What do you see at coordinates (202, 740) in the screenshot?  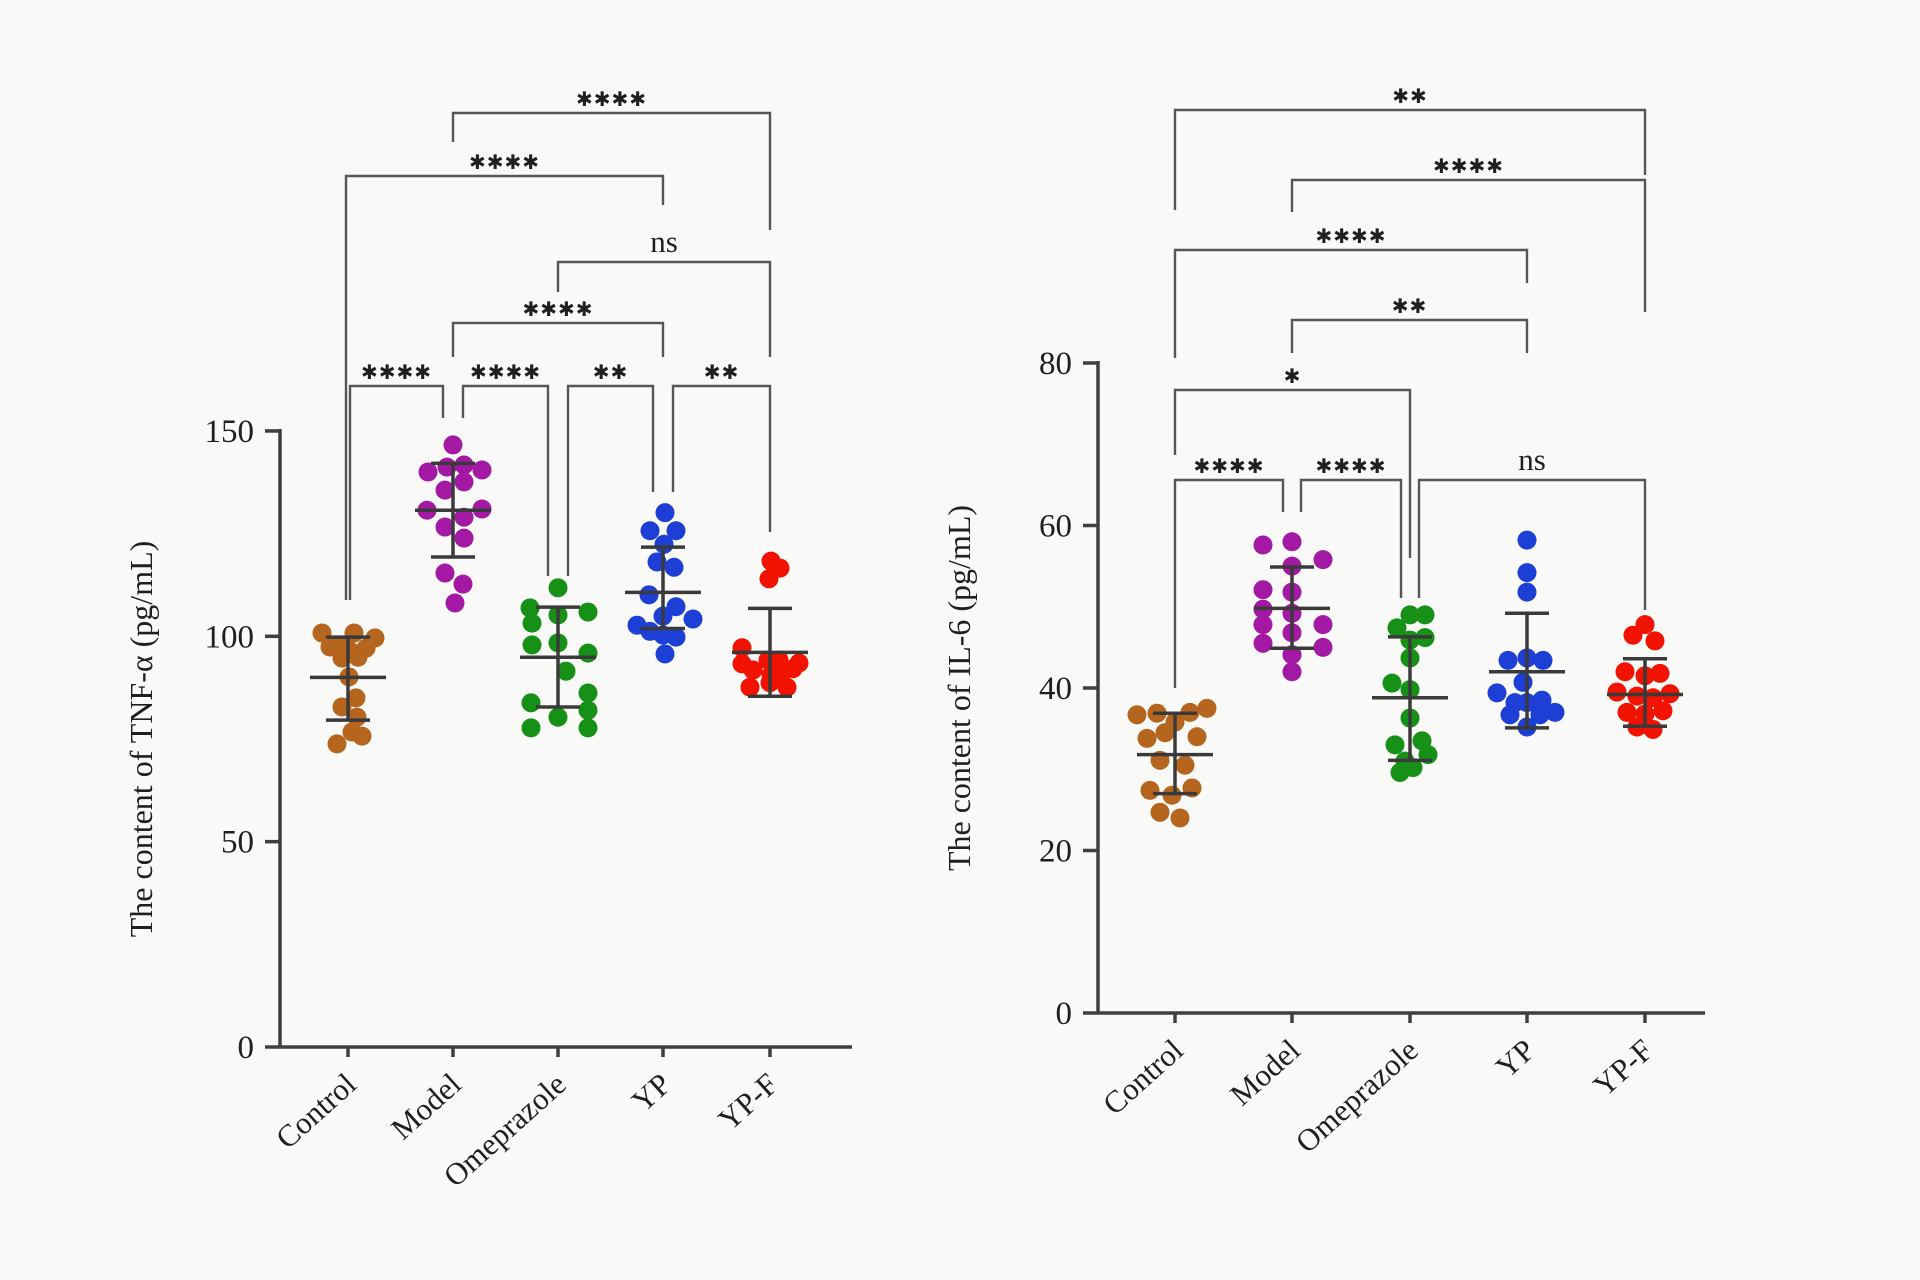 I see `tnf-alpha-plot-y-axis: 0 50 100 150 The content of TNF-α (pg/mL)` at bounding box center [202, 740].